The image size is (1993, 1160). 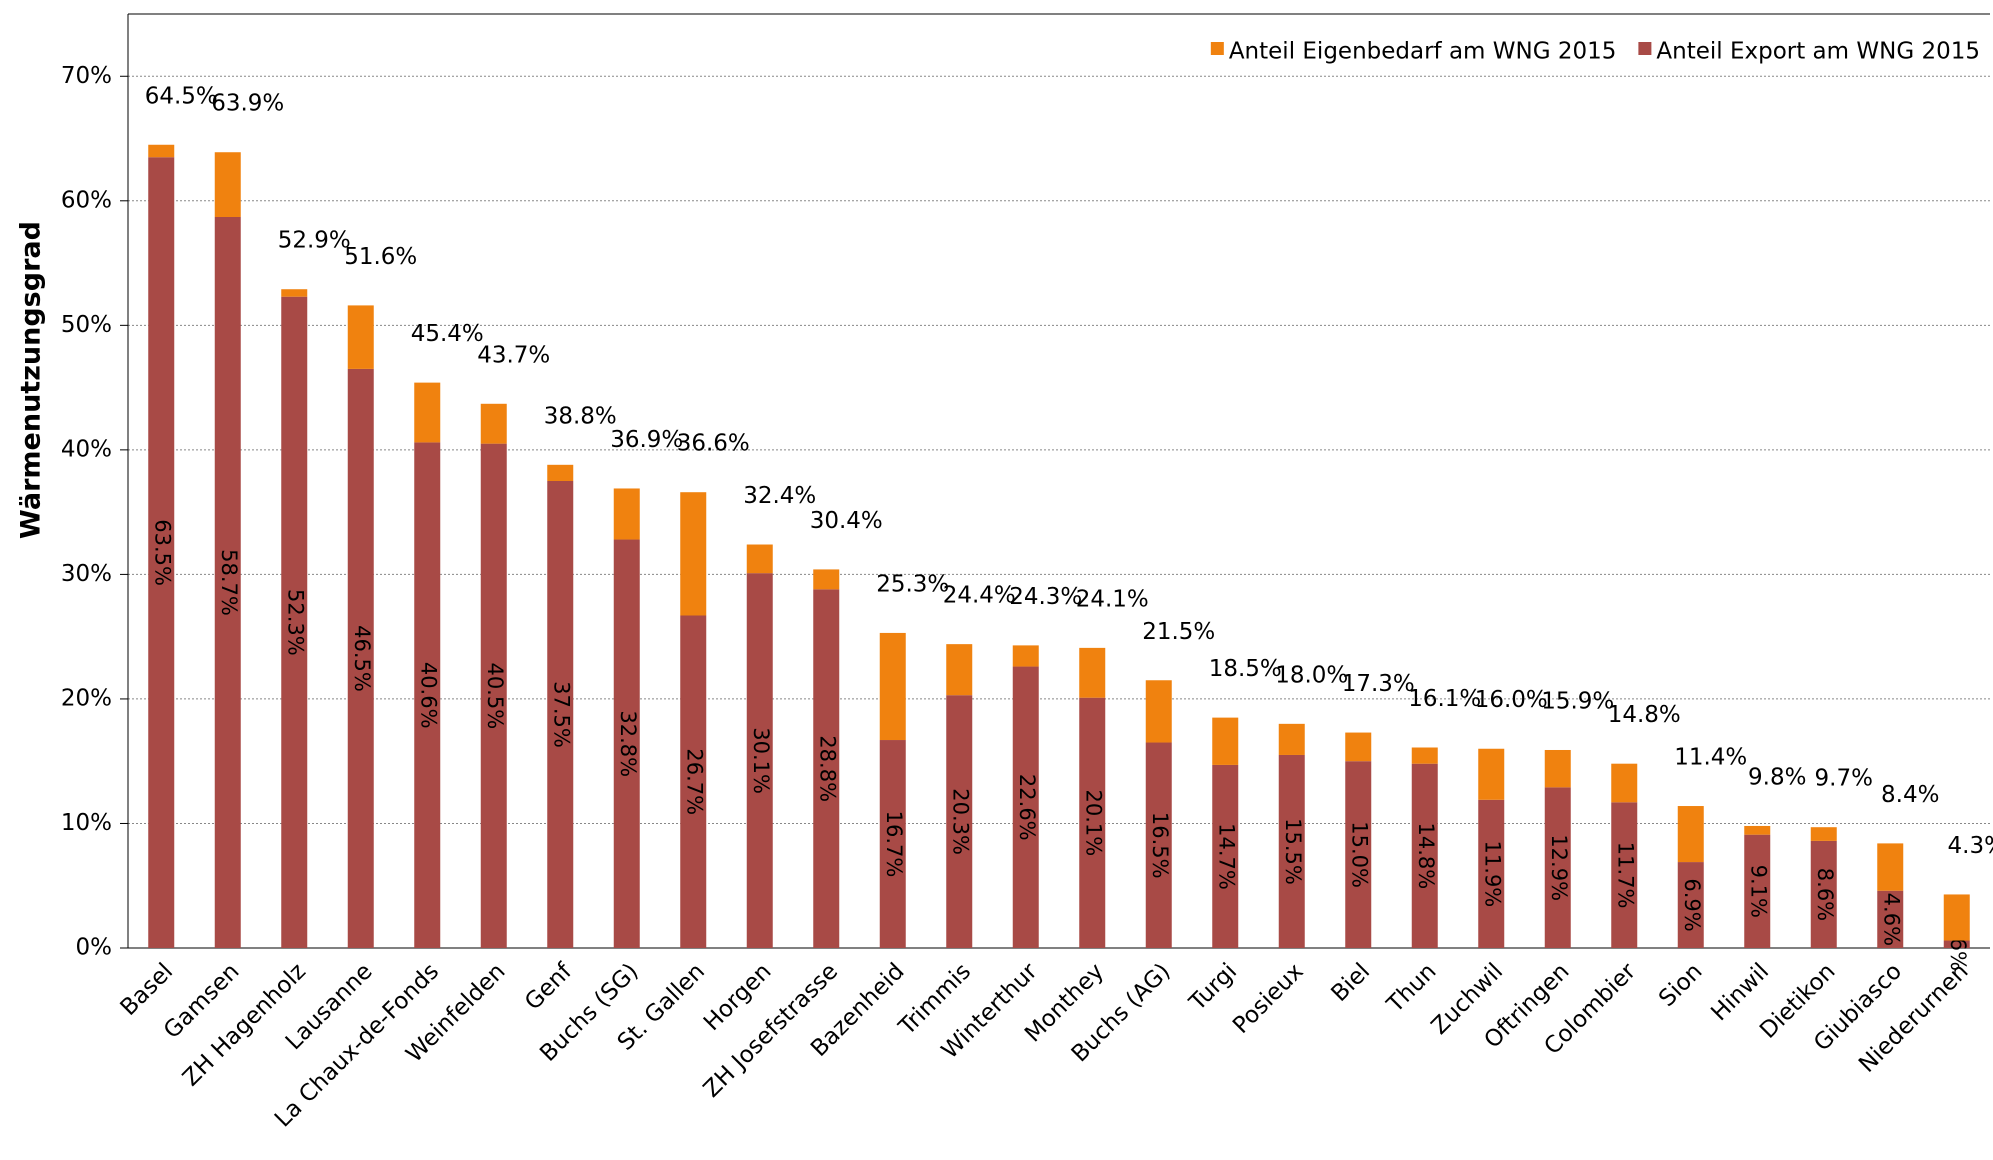 What do you see at coordinates (447, 334) in the screenshot?
I see `total-label: 45.4%` at bounding box center [447, 334].